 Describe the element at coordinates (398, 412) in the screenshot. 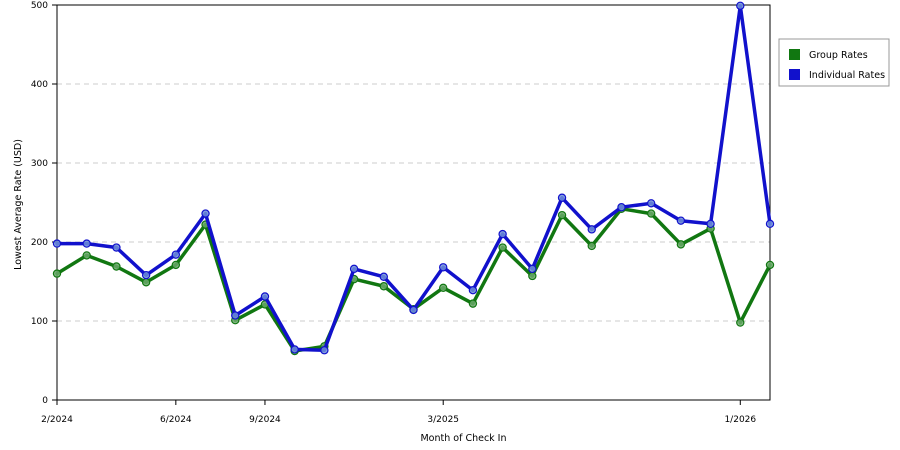

I see `x-axis: 2/2024 6/2024 9/2024 3/2025 1/2026` at that location.